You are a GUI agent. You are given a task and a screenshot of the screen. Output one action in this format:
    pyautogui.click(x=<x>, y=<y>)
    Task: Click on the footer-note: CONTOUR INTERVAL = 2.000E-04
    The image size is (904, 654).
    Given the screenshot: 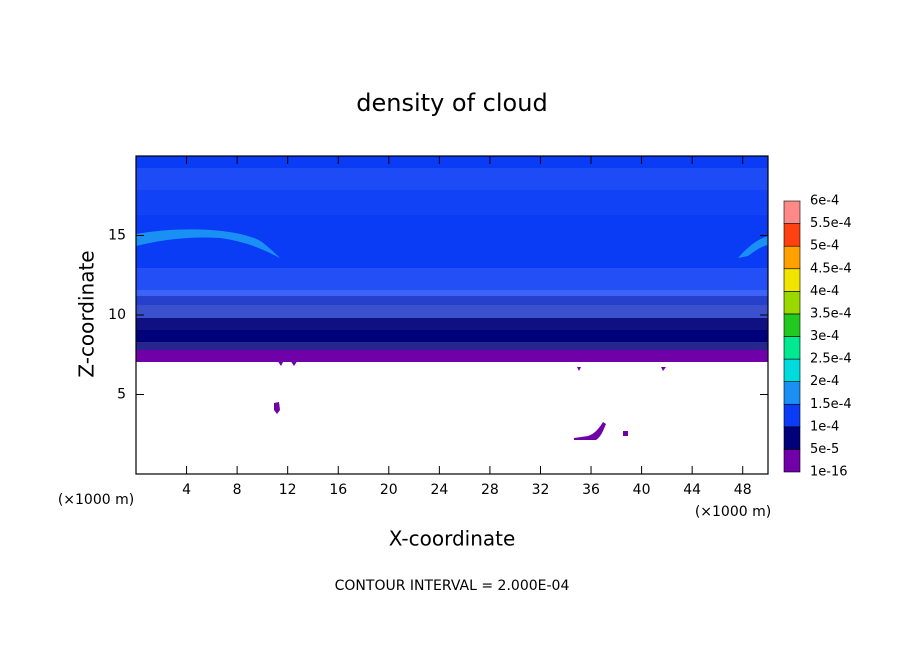 What is the action you would take?
    pyautogui.click(x=452, y=586)
    